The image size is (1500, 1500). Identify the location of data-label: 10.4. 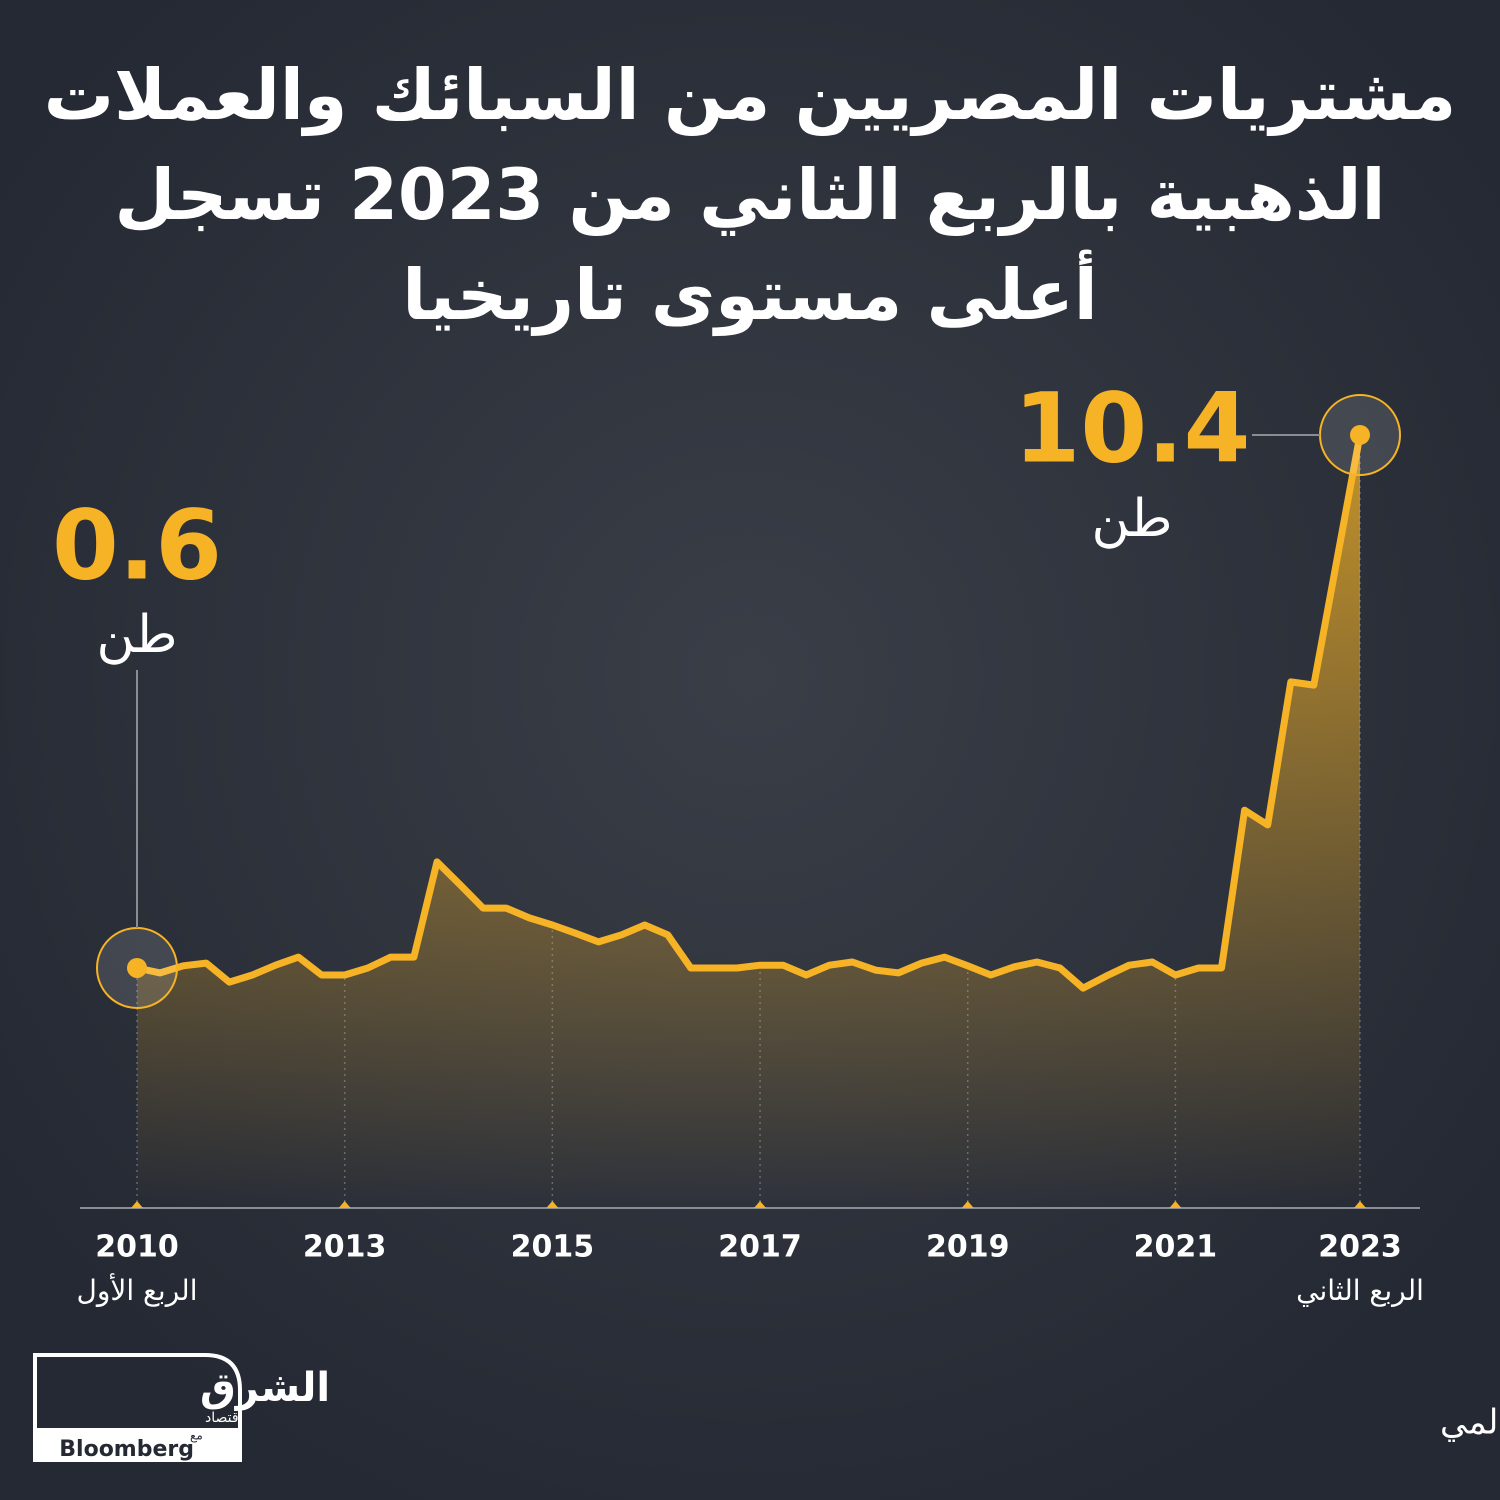
(1132, 428).